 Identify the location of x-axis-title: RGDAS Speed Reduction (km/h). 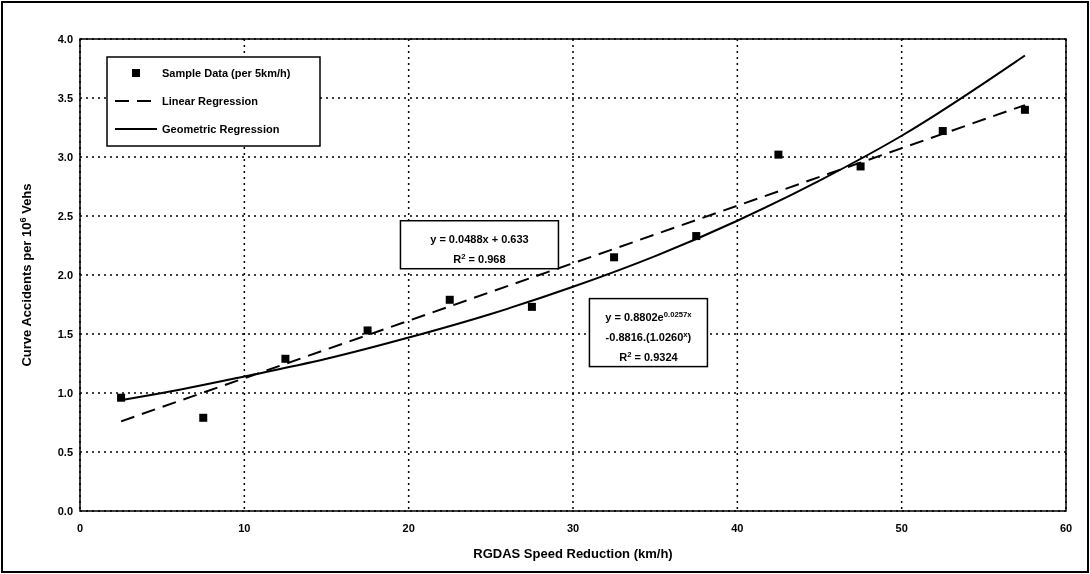
(573, 553).